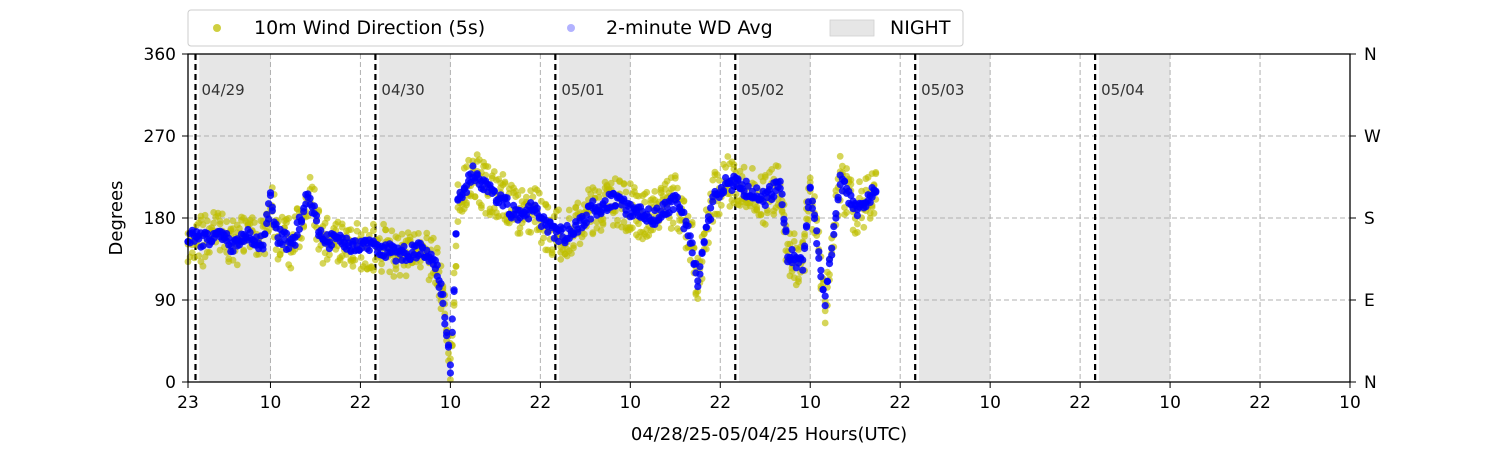 Image resolution: width=1500 pixels, height=450 pixels. Describe the element at coordinates (1369, 301) in the screenshot. I see `right-tick-label: E` at that location.